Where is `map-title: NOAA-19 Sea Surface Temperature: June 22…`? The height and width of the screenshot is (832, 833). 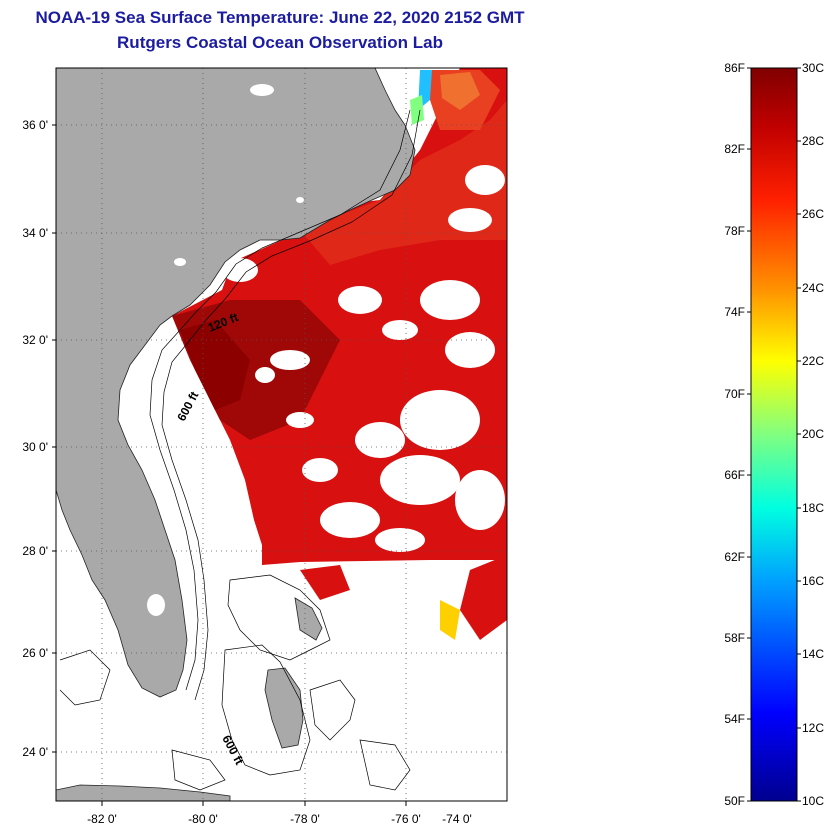 map-title: NOAA-19 Sea Surface Temperature: June 22… is located at coordinates (280, 17).